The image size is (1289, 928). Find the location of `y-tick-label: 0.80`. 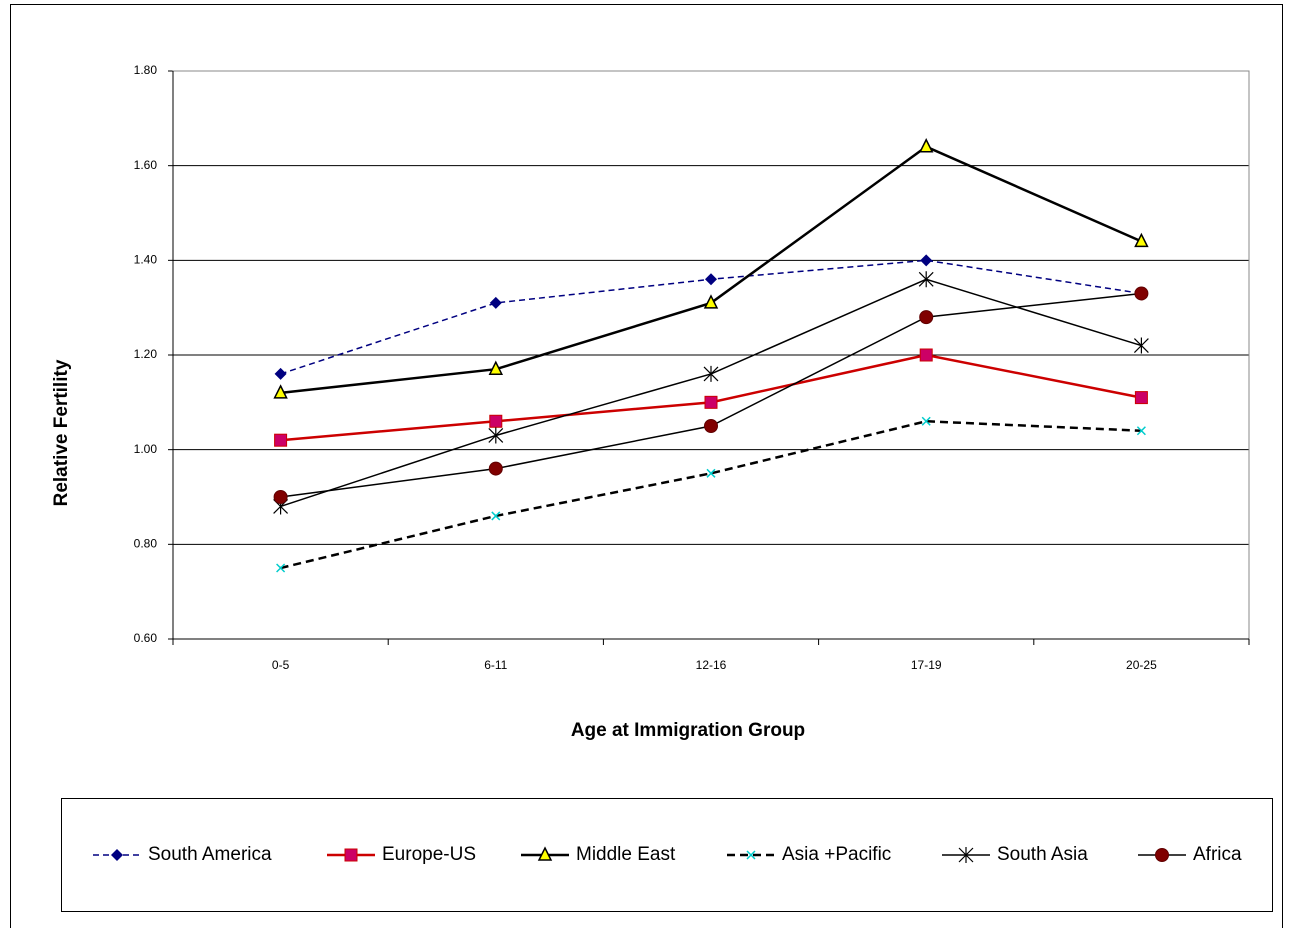

y-tick-label: 0.80 is located at coordinates (146, 544).